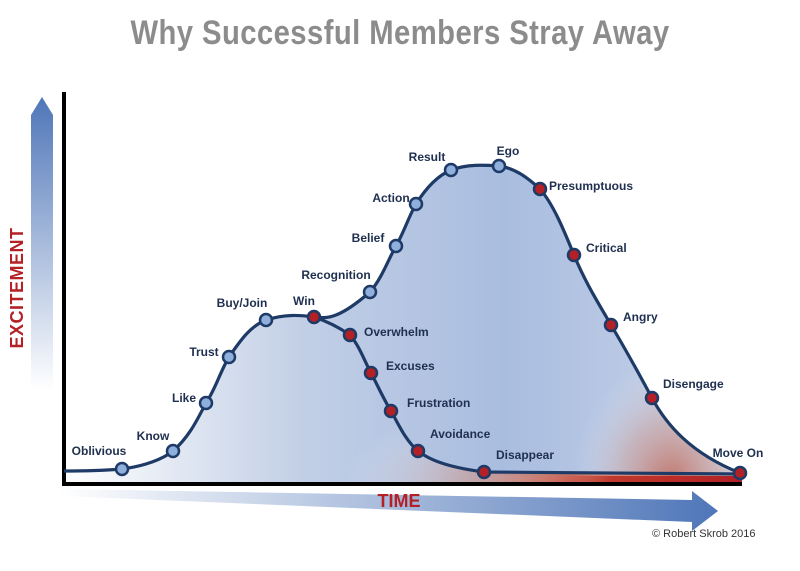 The height and width of the screenshot is (571, 800). What do you see at coordinates (390, 198) in the screenshot?
I see `stage-label-action: Action` at bounding box center [390, 198].